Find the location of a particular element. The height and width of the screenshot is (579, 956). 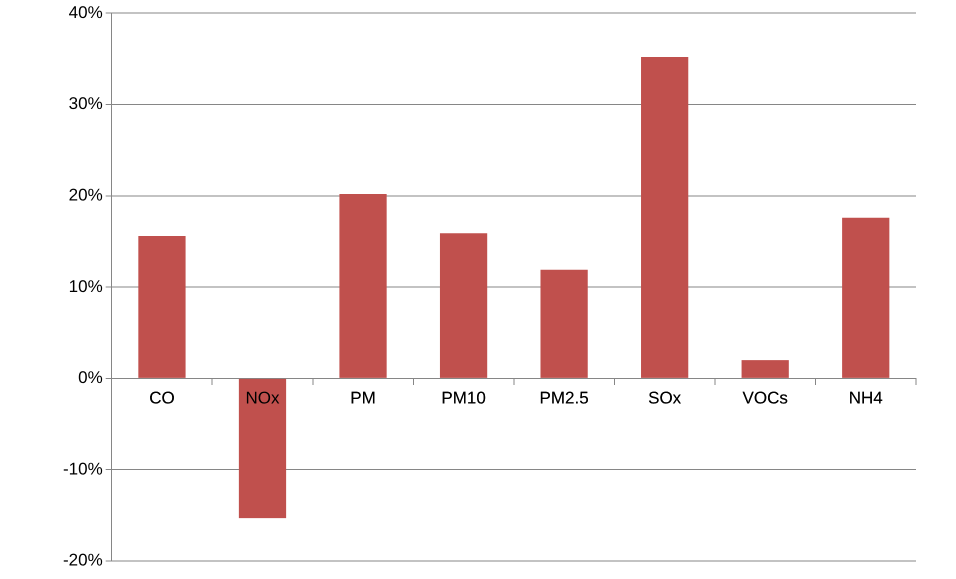

y-tick-label: -20% is located at coordinates (83, 560).